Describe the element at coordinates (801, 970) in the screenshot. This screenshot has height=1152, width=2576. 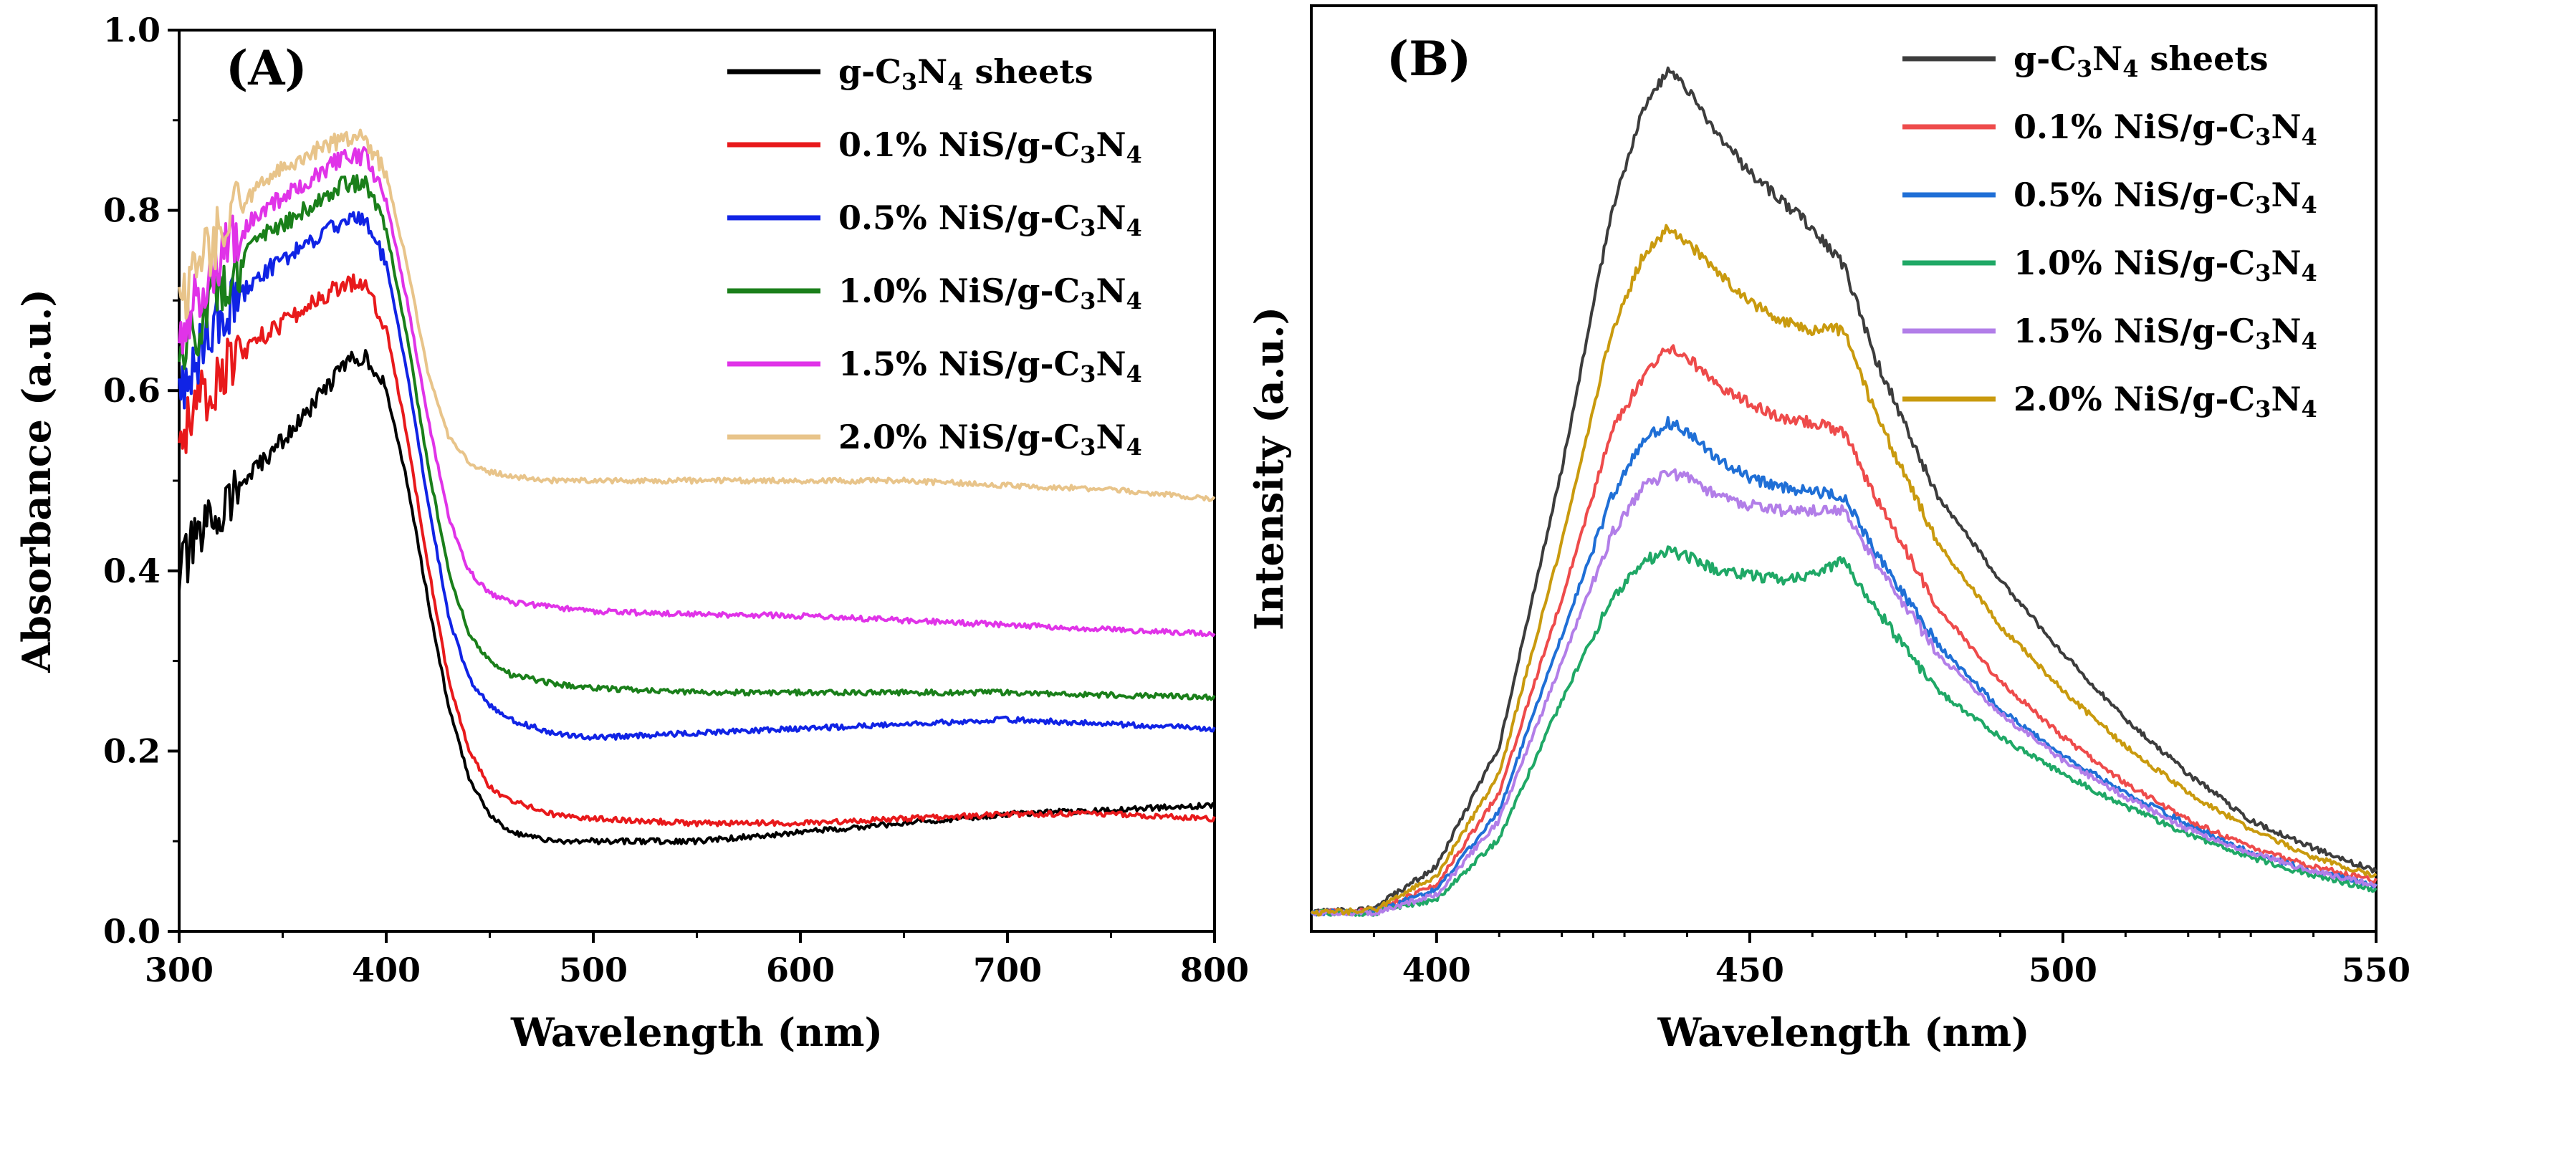
I see `x-tick-label: 600` at that location.